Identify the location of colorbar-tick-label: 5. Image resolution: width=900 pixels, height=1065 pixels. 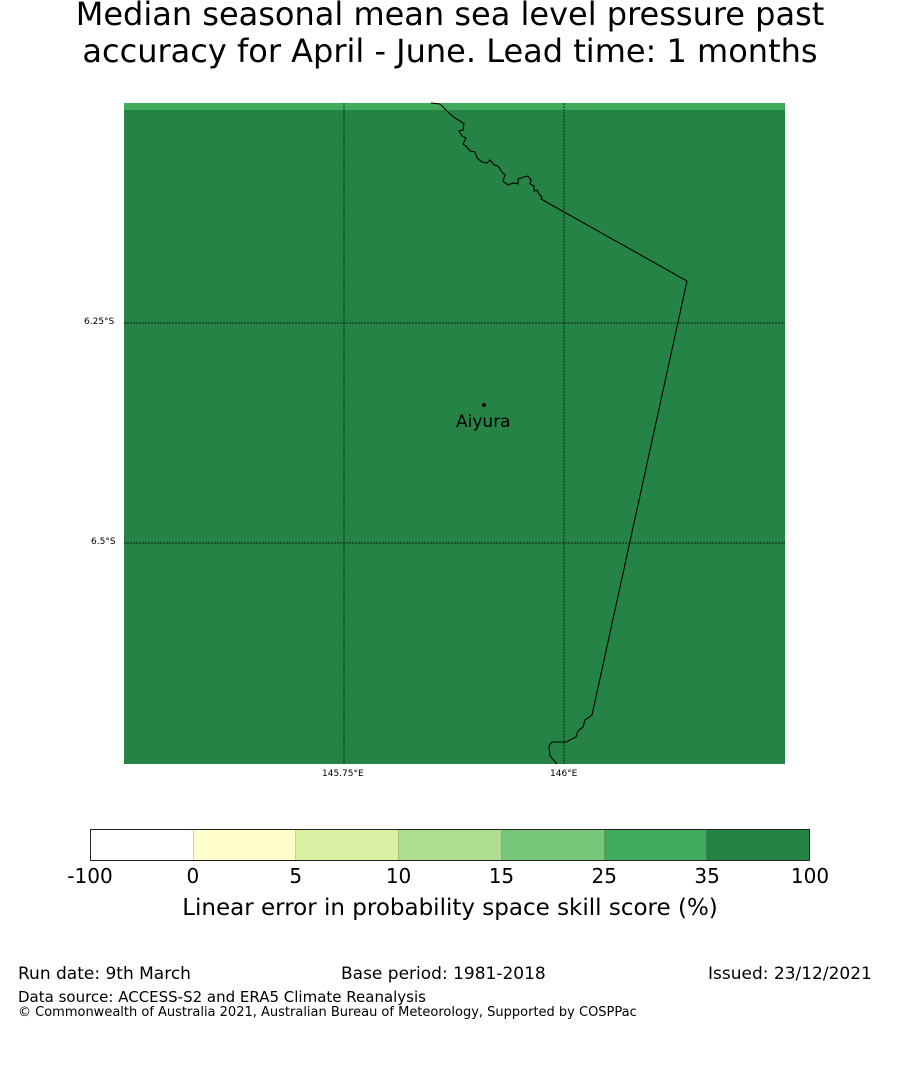
(296, 876).